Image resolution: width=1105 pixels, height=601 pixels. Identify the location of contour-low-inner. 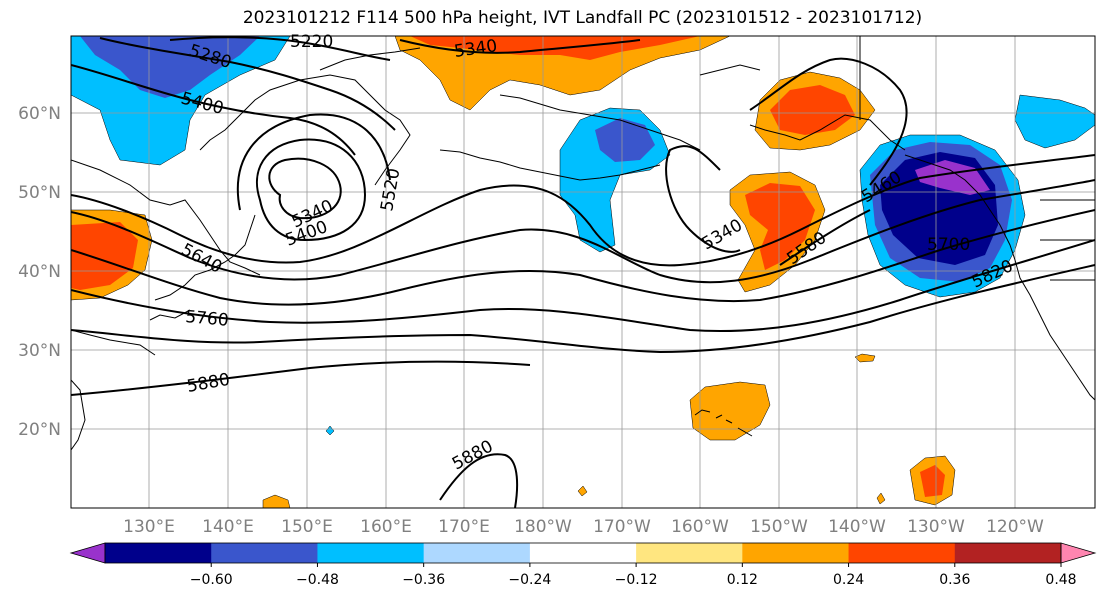
(305, 188).